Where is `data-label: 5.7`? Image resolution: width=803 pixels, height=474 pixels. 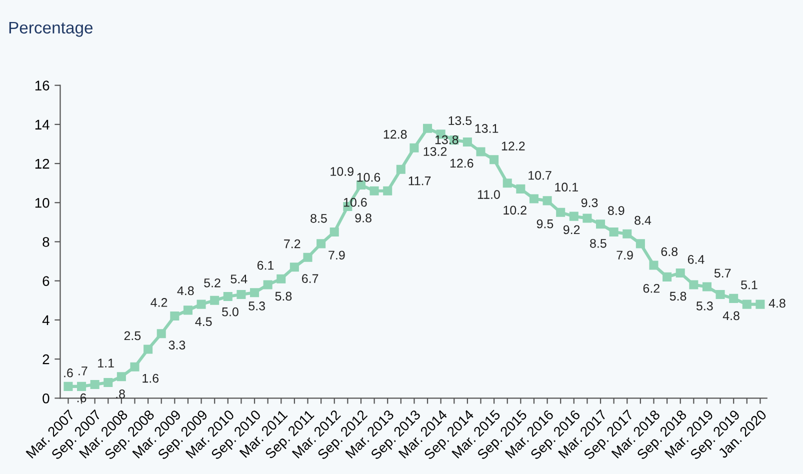 data-label: 5.7 is located at coordinates (722, 273).